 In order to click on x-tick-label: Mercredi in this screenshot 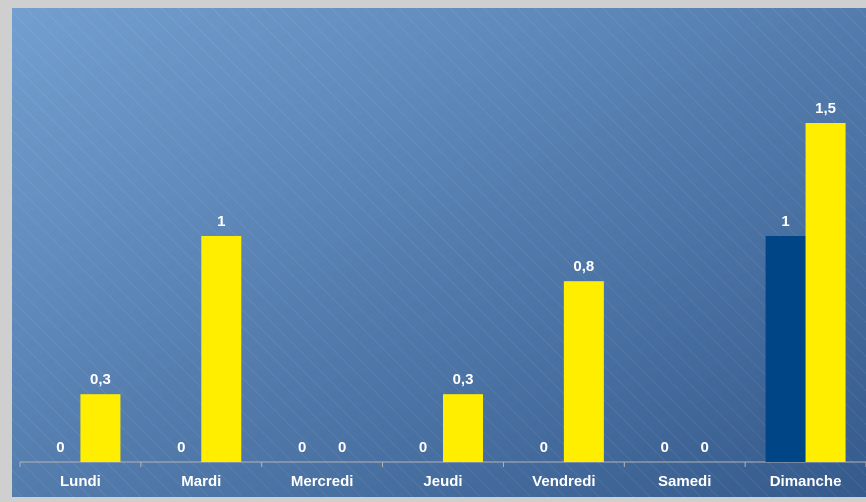, I will do `click(322, 481)`.